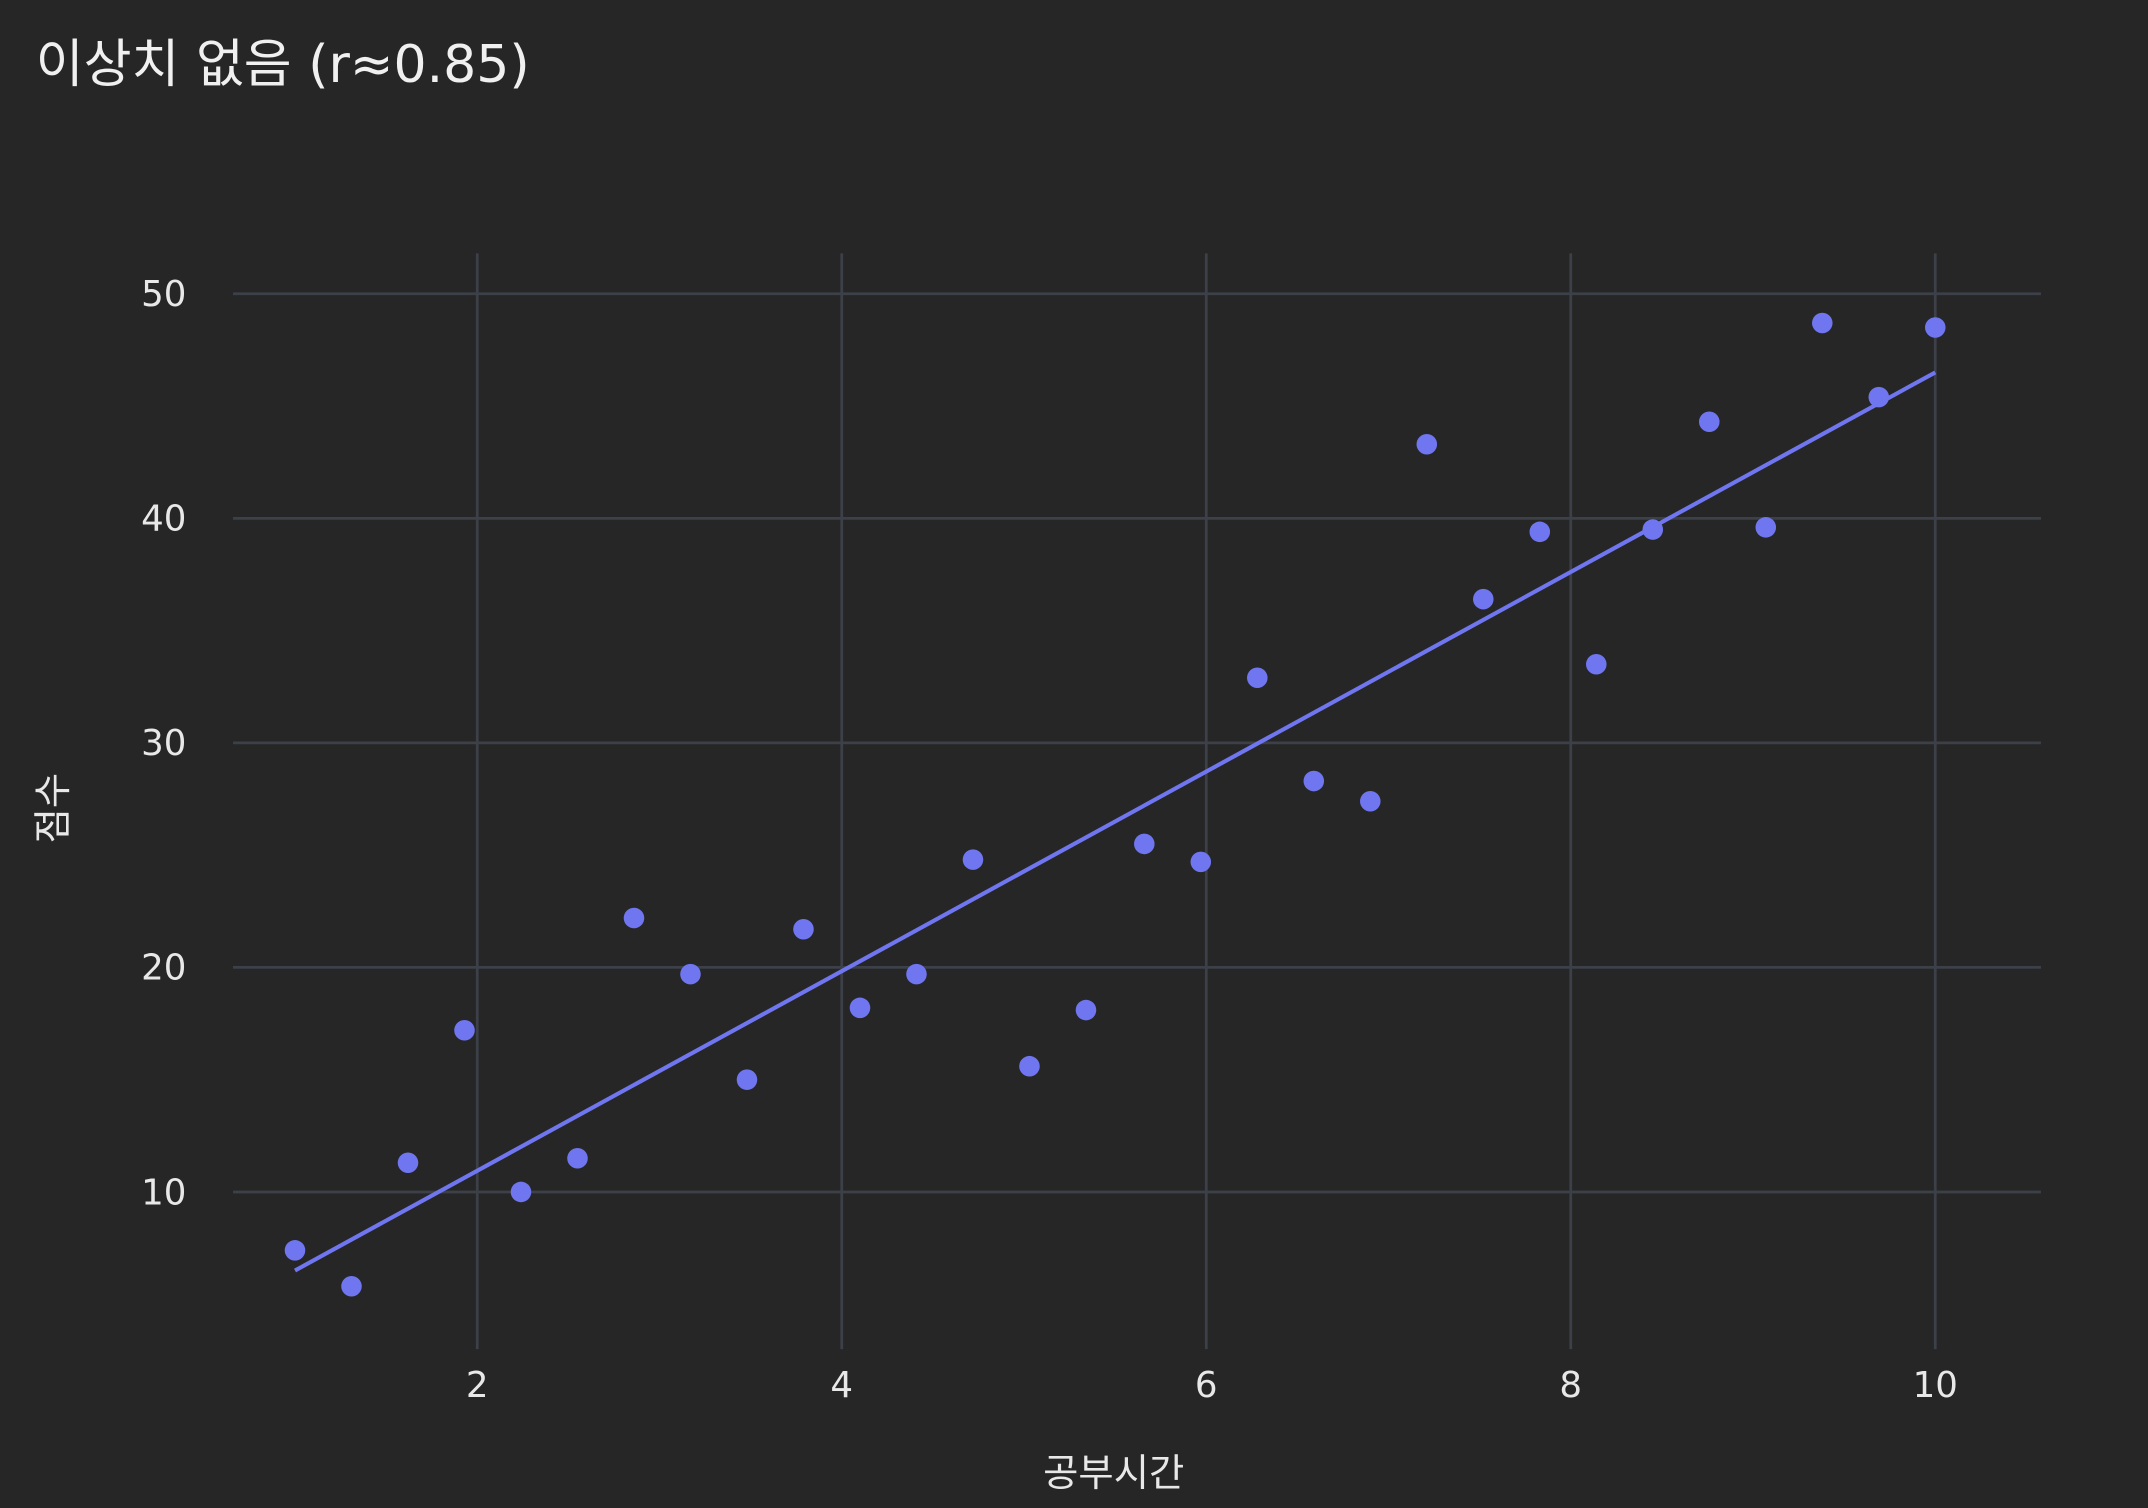  Describe the element at coordinates (1935, 1385) in the screenshot. I see `x-tick-label: 10` at that location.